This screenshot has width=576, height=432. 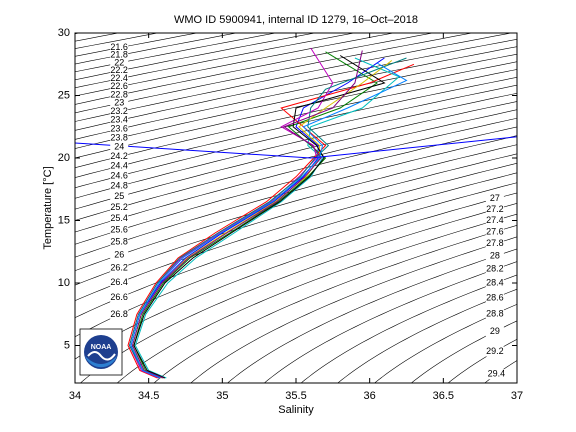 I want to click on y-tick-label: 5, so click(x=67, y=345).